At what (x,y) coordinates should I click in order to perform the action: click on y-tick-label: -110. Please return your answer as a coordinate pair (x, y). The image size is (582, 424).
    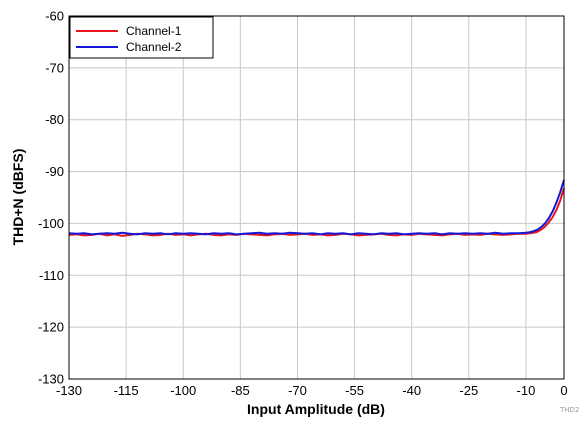
    Looking at the image, I should click on (51, 275).